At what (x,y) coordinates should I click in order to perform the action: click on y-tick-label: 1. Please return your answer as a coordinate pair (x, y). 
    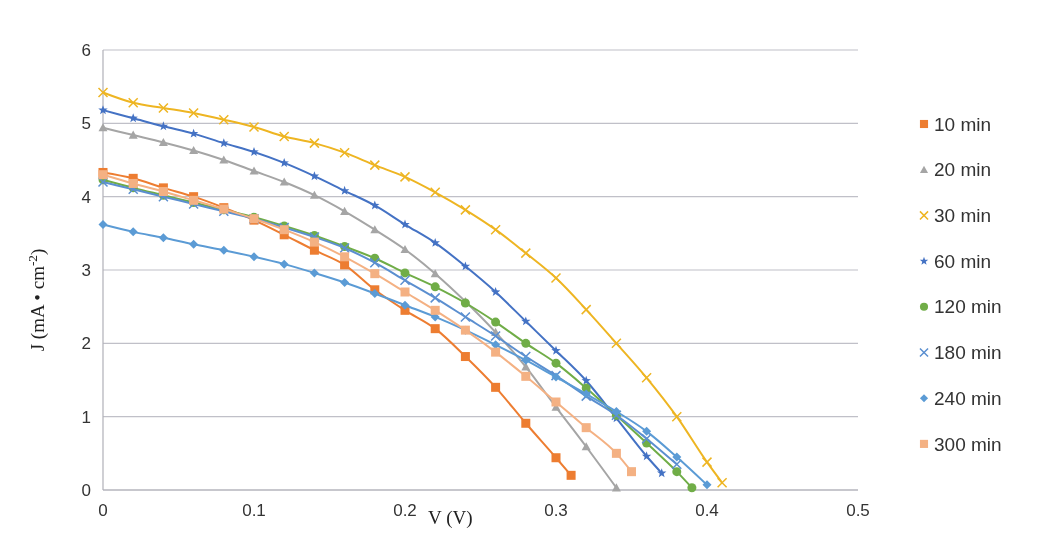
    Looking at the image, I should click on (86, 417).